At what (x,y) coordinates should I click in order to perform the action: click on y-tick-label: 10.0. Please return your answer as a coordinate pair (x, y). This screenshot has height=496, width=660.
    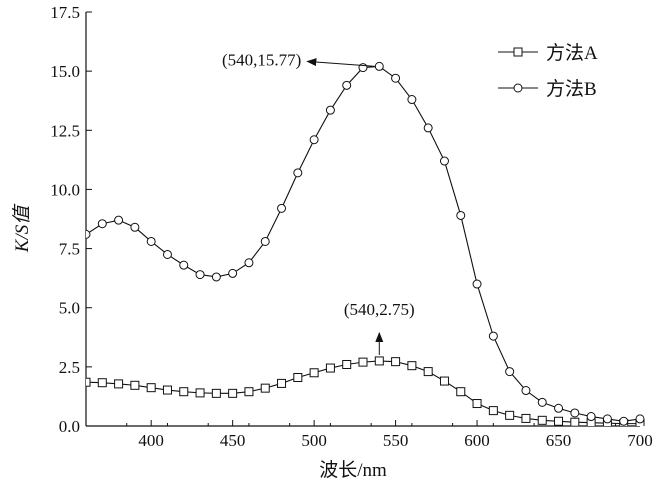
    Looking at the image, I should click on (65, 189).